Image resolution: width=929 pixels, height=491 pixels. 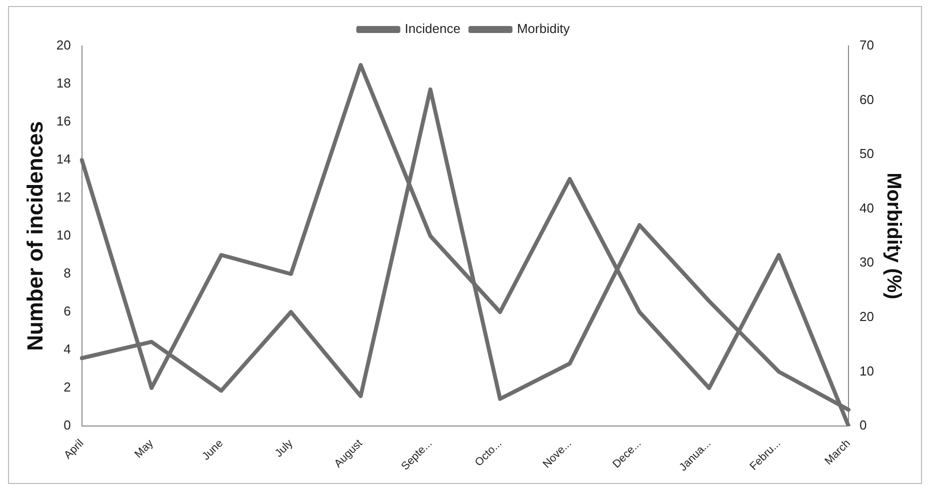 I want to click on y-tick-label: 2, so click(x=67, y=387).